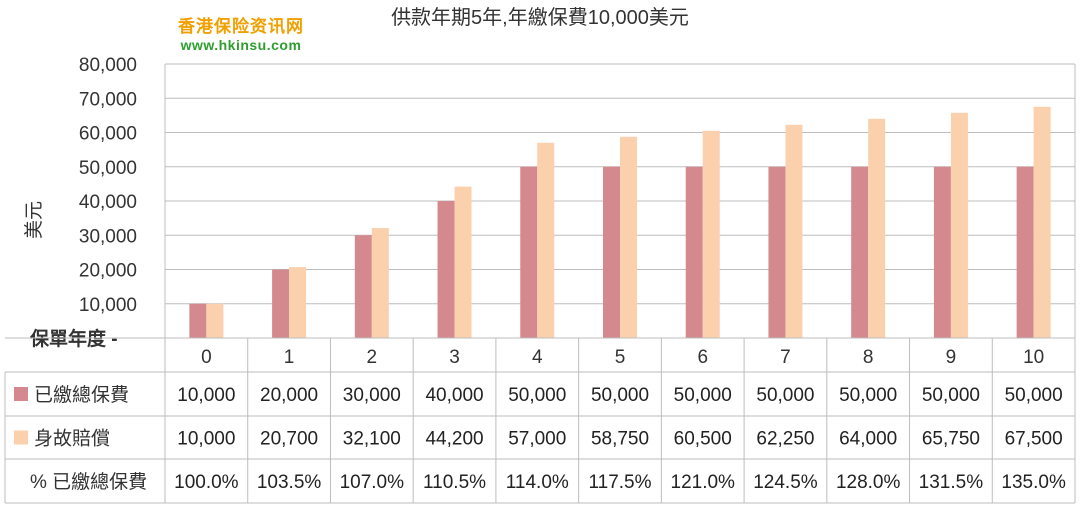 The image size is (1080, 507). Describe the element at coordinates (785, 482) in the screenshot. I see `table-cell: 124.5%` at that location.